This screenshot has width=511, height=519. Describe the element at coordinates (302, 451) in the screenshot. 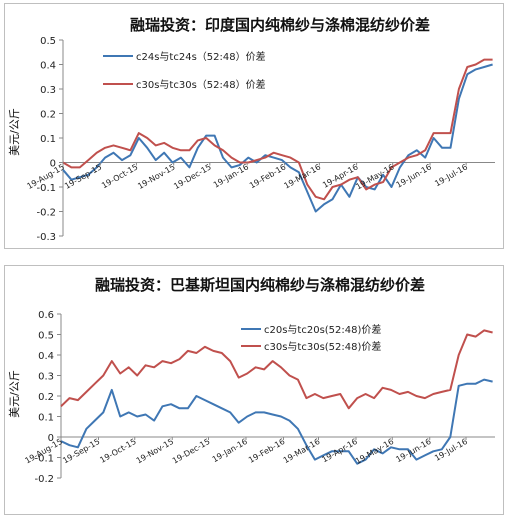

I see `x-tick-label: 19-Mar-16` at that location.